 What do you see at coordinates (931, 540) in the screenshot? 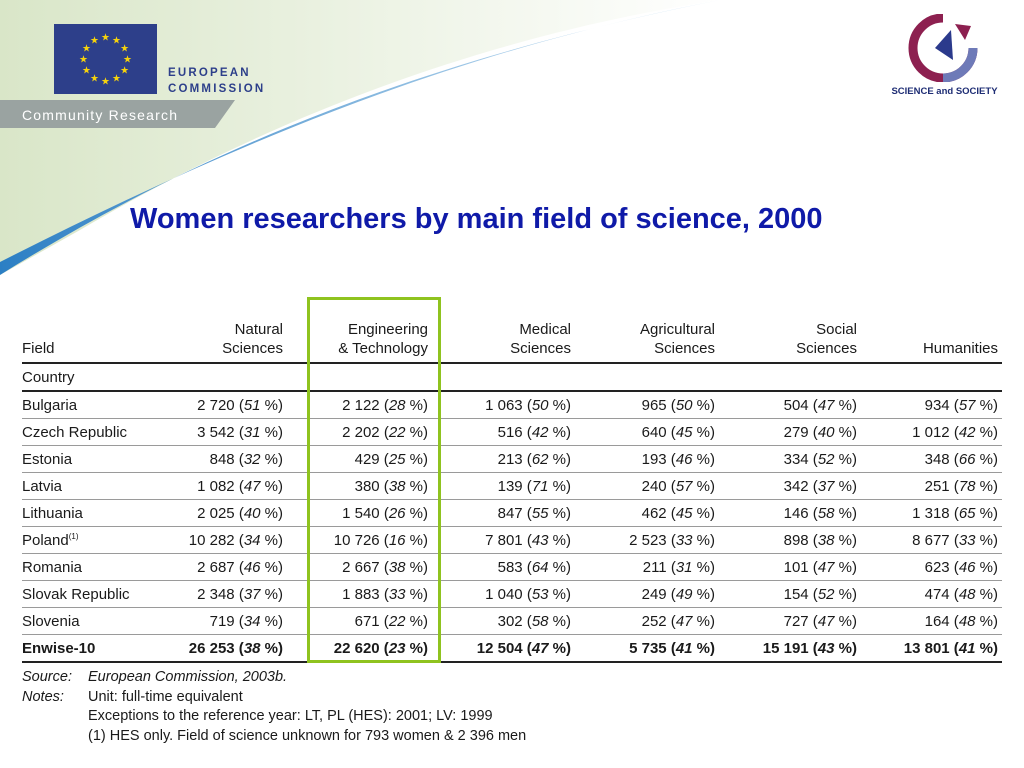
I see `value-cell: 8 677 (33 %)` at bounding box center [931, 540].